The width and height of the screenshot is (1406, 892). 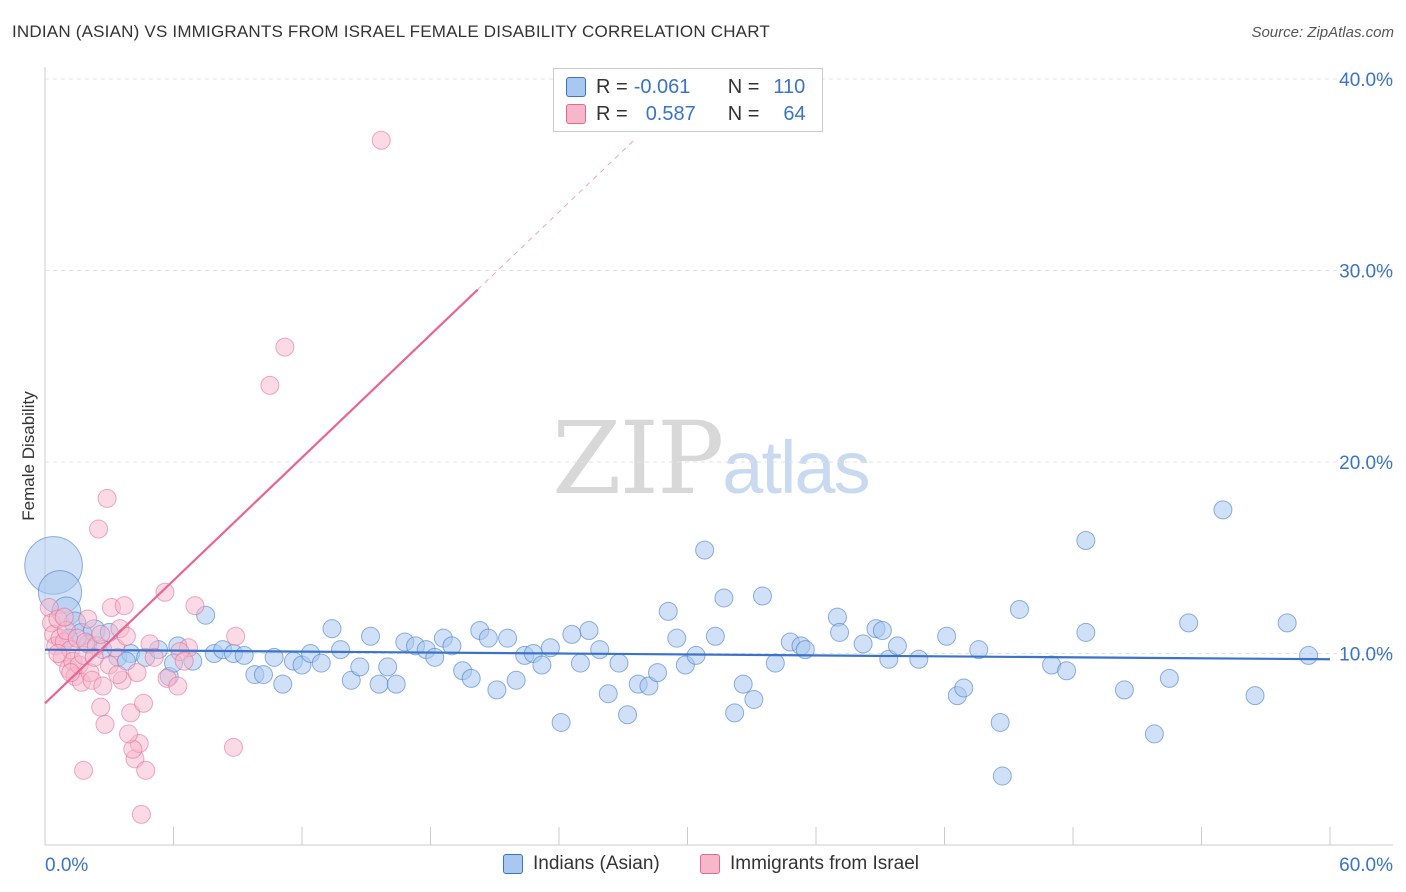 What do you see at coordinates (596, 863) in the screenshot?
I see `legend-indians-label: Indians (Asian)` at bounding box center [596, 863].